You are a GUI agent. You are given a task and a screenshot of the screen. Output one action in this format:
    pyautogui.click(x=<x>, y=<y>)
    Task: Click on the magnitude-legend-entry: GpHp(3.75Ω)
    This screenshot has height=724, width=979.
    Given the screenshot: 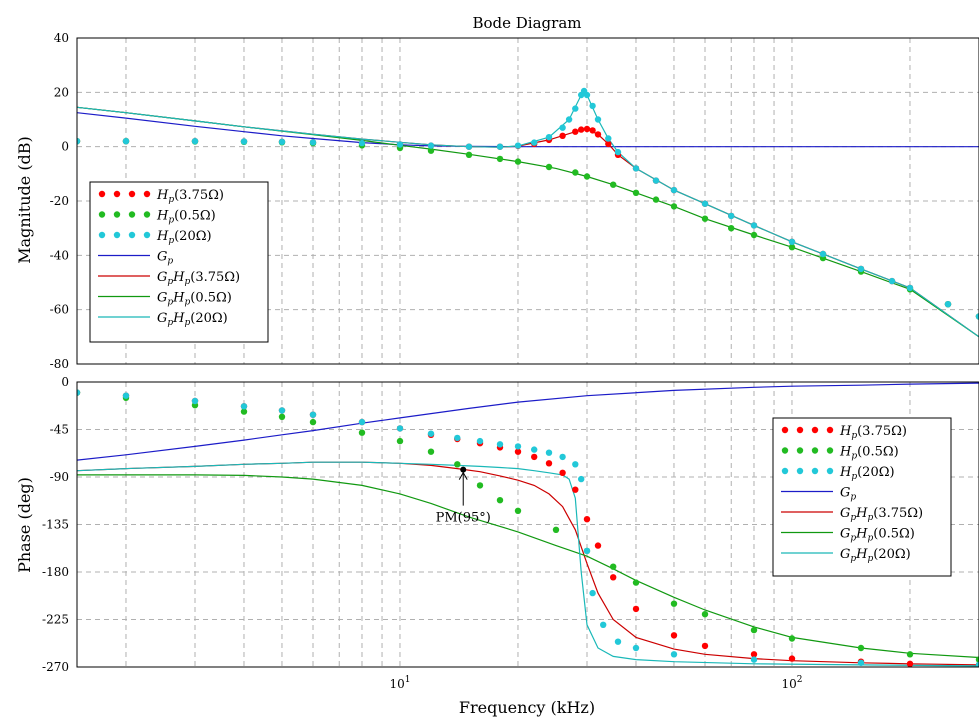 What is the action you would take?
    pyautogui.click(x=198, y=278)
    